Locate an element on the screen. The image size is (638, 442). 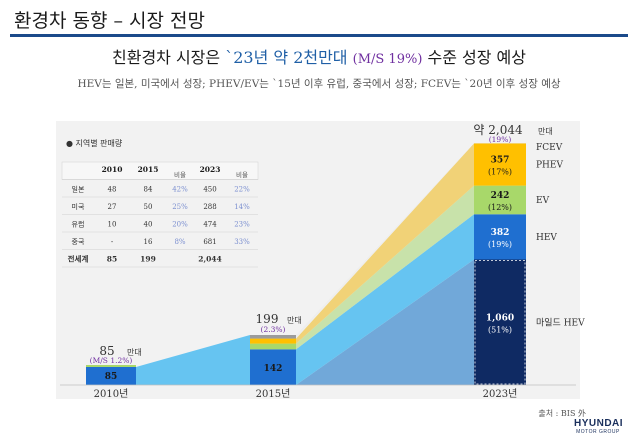
table-header-bg is located at coordinates (160, 170).